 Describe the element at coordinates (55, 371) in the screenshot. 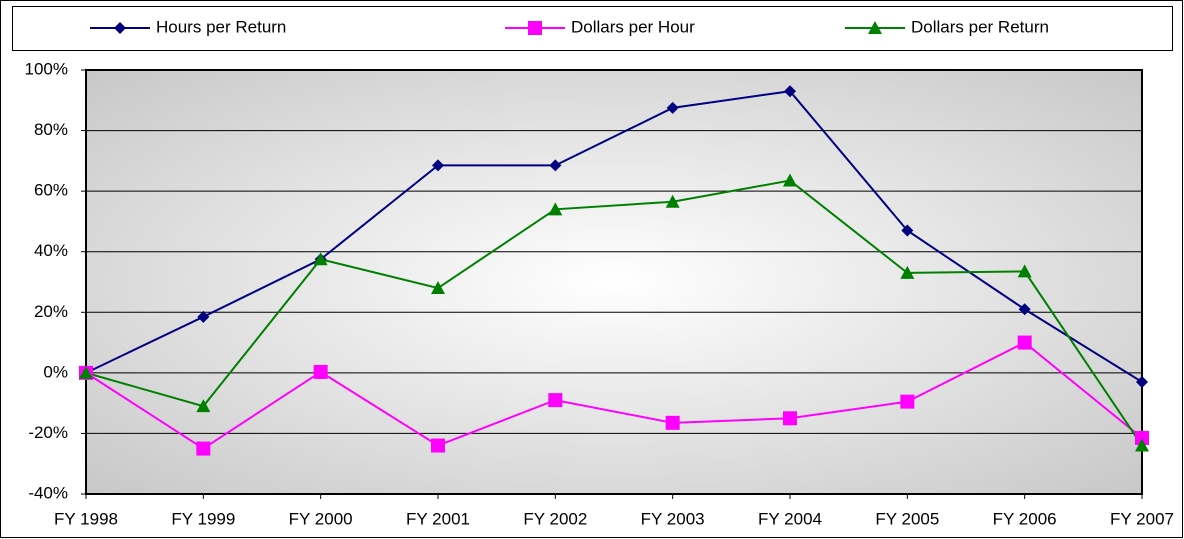

I see `y-tick-label: 0%` at that location.